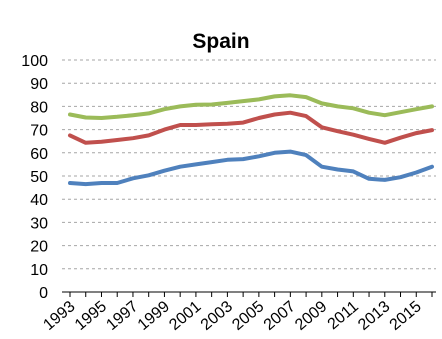 The width and height of the screenshot is (442, 339). What do you see at coordinates (221, 41) in the screenshot?
I see `chart-title: Spain` at bounding box center [221, 41].